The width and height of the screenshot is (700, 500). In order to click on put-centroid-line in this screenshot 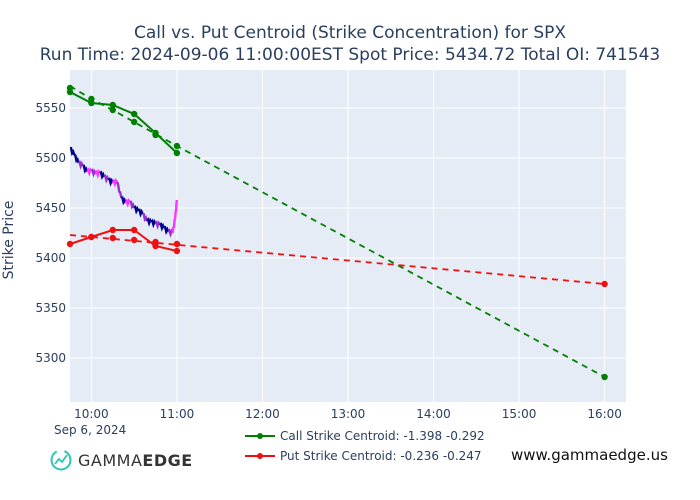, I will do `click(123, 240)`.